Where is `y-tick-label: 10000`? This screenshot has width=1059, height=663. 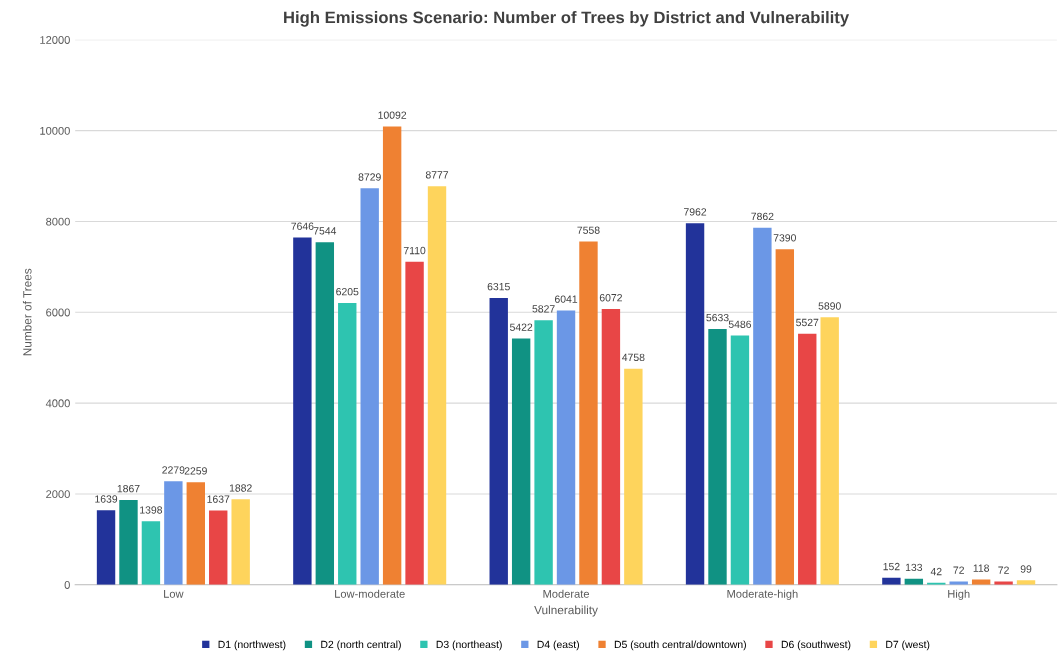
y-tick-label: 10000 is located at coordinates (55, 130).